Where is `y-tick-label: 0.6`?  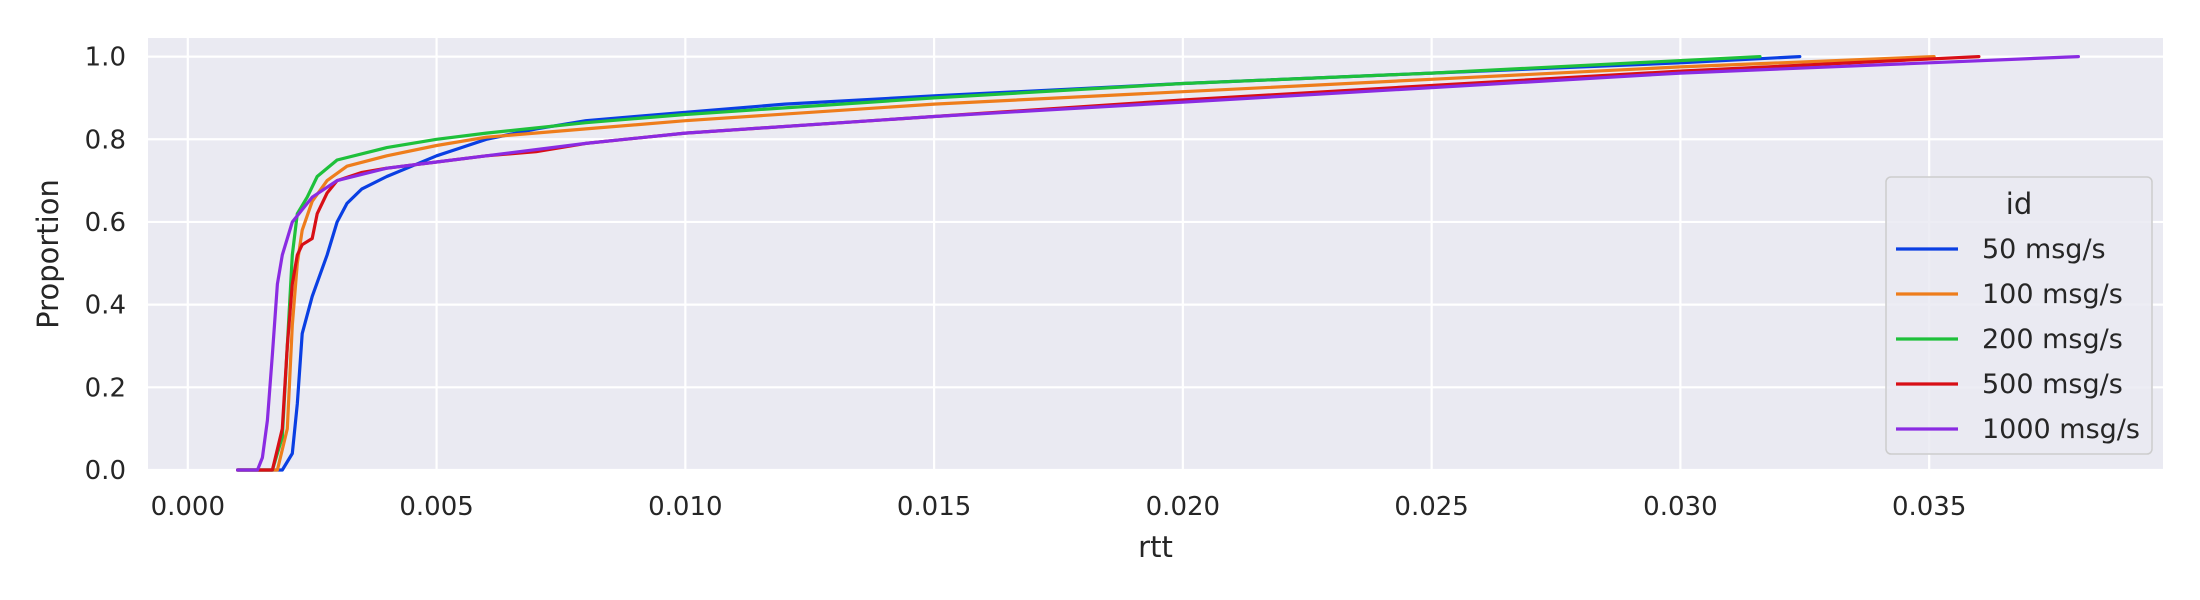
y-tick-label: 0.6 is located at coordinates (105, 223).